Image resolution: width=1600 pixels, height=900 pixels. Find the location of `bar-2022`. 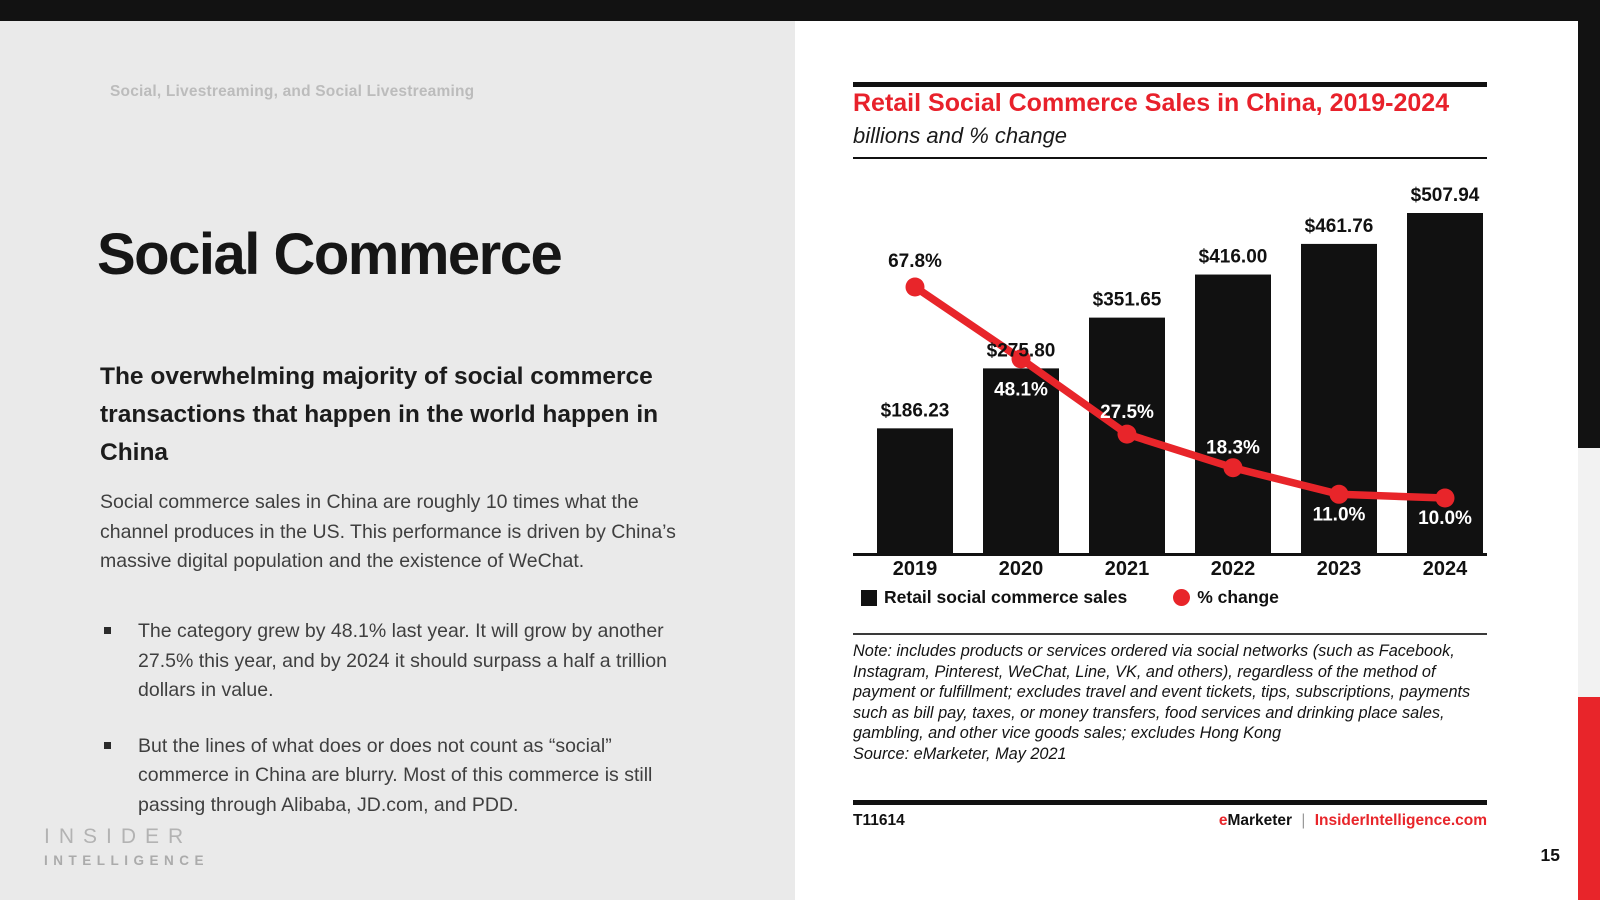

bar-2022 is located at coordinates (1233, 413).